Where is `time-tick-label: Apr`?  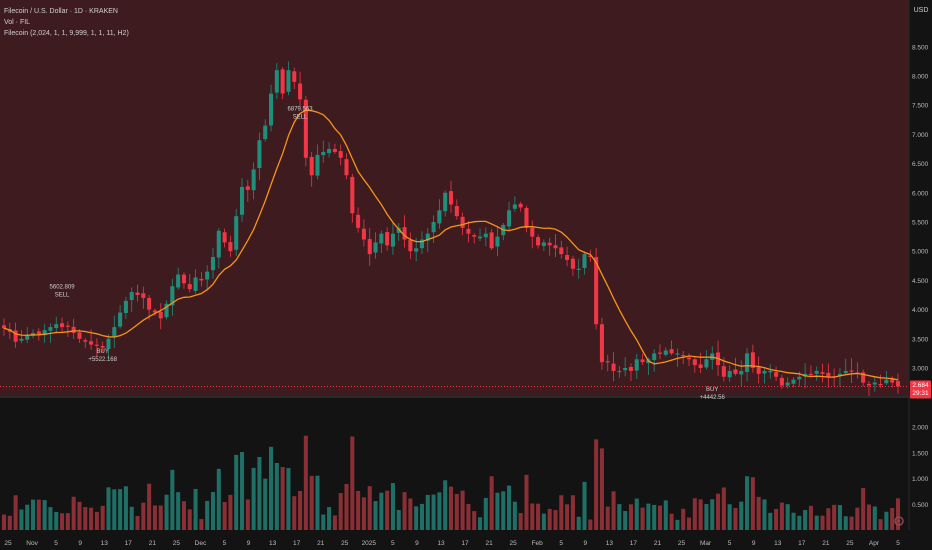 time-tick-label: Apr is located at coordinates (874, 543).